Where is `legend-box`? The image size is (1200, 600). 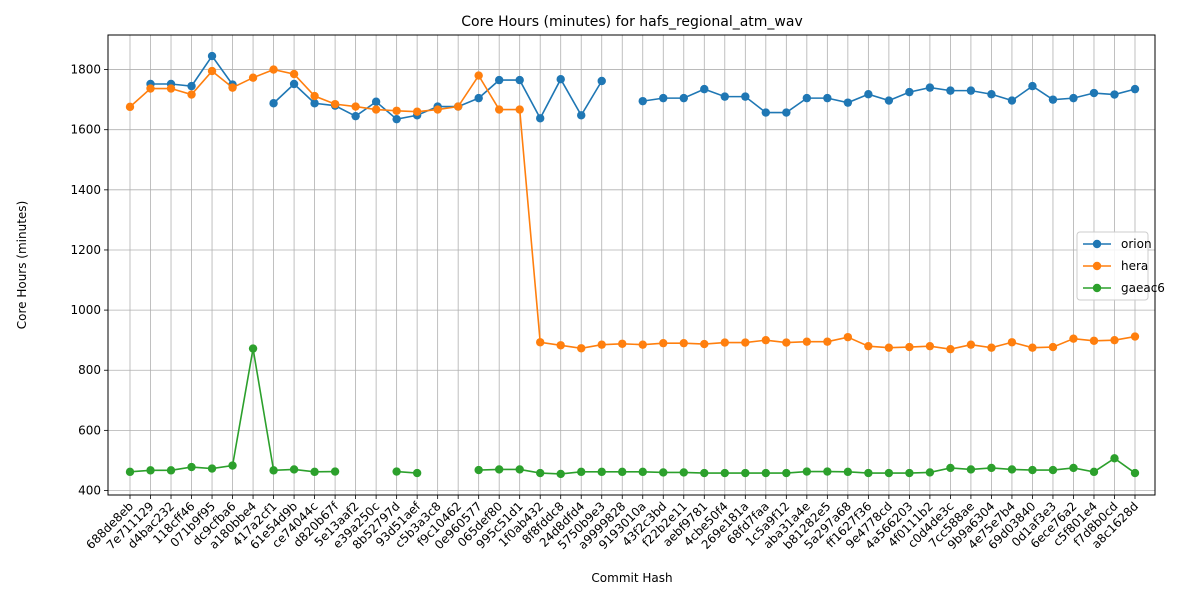
legend-box is located at coordinates (1112, 266).